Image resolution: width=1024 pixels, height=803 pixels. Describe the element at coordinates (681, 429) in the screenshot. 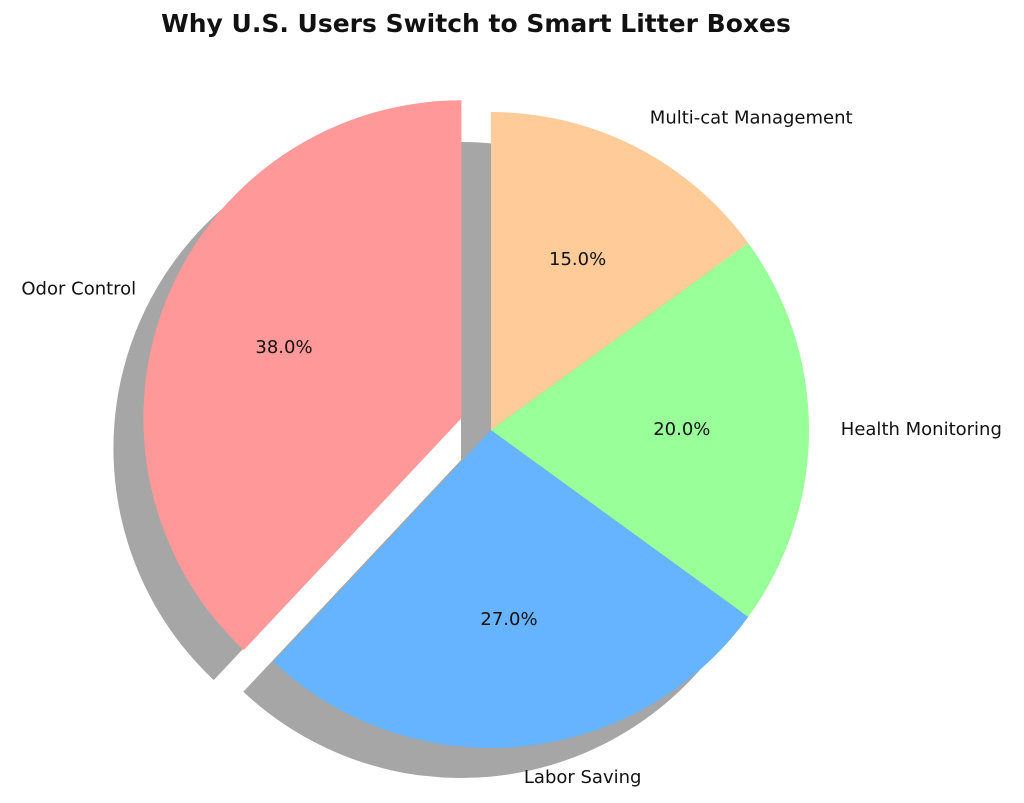

I see `value-label-health-monitoring: 20.0%` at that location.